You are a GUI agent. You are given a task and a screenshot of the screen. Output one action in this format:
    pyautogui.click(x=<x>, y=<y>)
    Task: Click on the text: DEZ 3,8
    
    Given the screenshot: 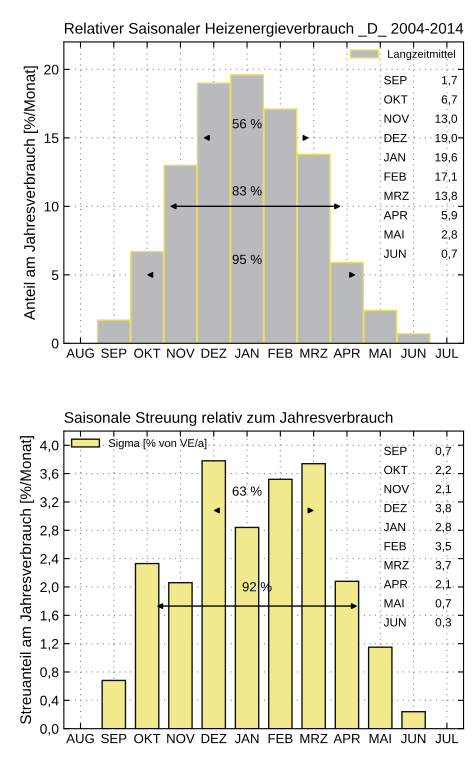 What is the action you would take?
    pyautogui.click(x=418, y=509)
    